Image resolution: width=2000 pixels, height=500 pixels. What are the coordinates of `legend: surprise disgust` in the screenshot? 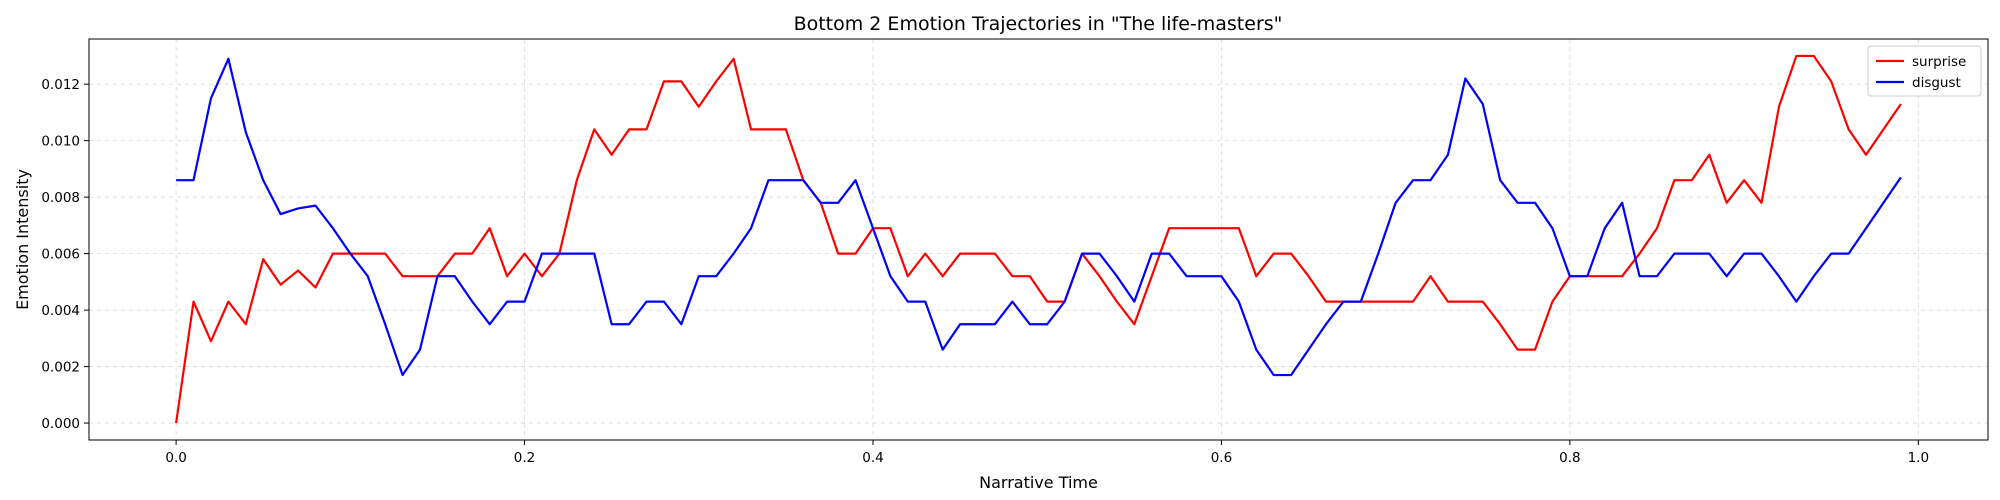 It's located at (1924, 71).